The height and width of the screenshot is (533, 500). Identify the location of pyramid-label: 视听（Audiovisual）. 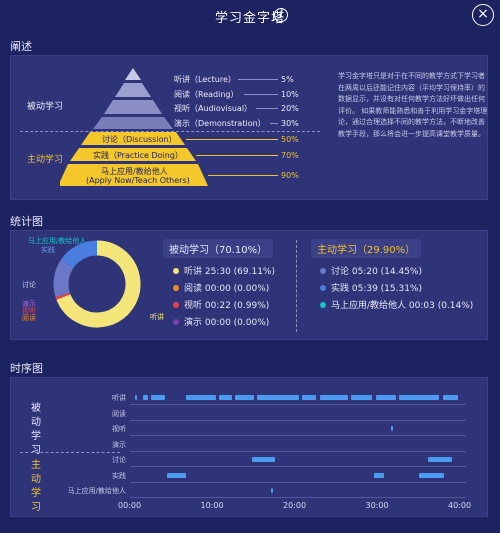
(213, 108).